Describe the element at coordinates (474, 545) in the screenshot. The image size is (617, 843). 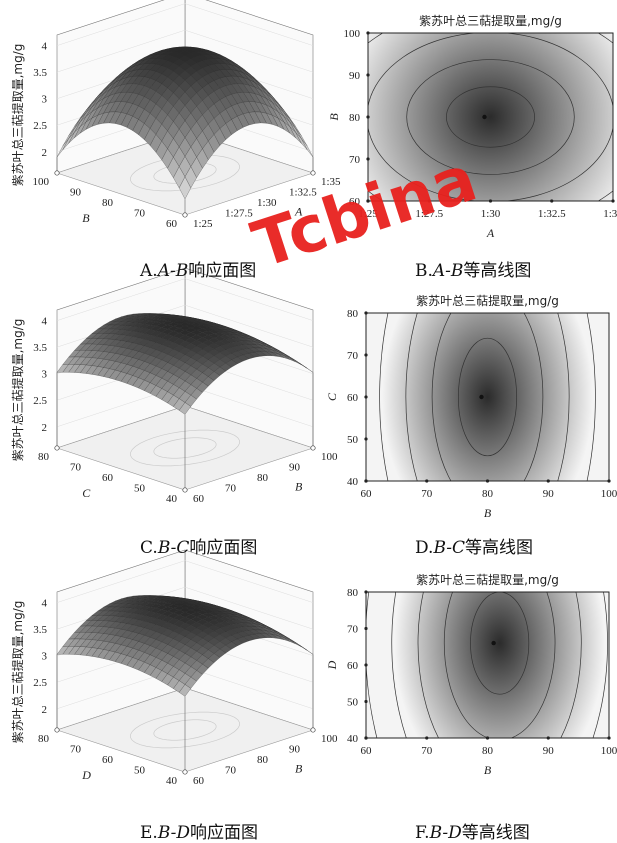
I see `caption-d: D.B-C等高线图` at that location.